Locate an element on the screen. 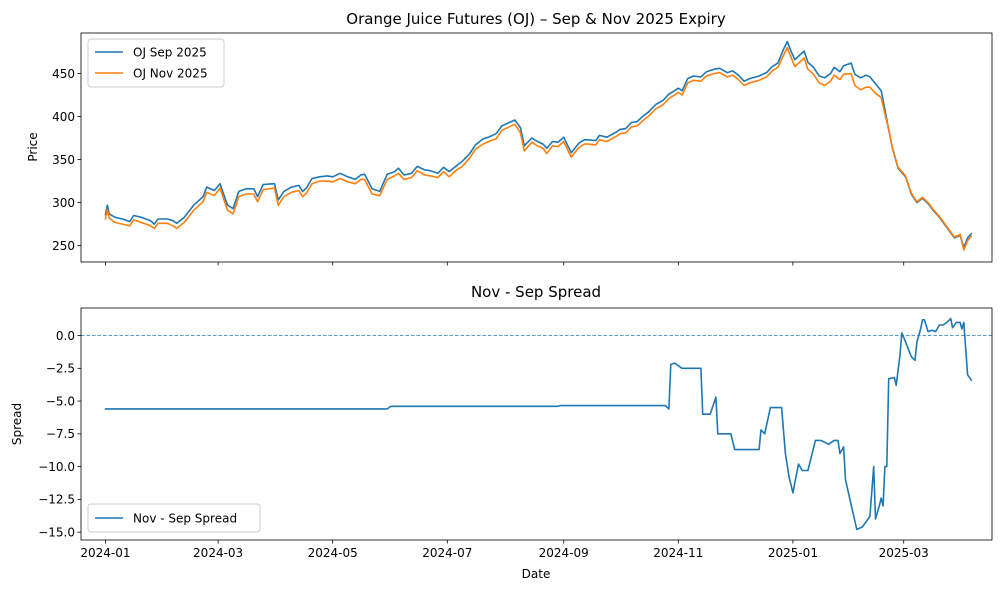 Image resolution: width=1003 pixels, height=590 pixels. y-tick-label: 400 is located at coordinates (63, 117).